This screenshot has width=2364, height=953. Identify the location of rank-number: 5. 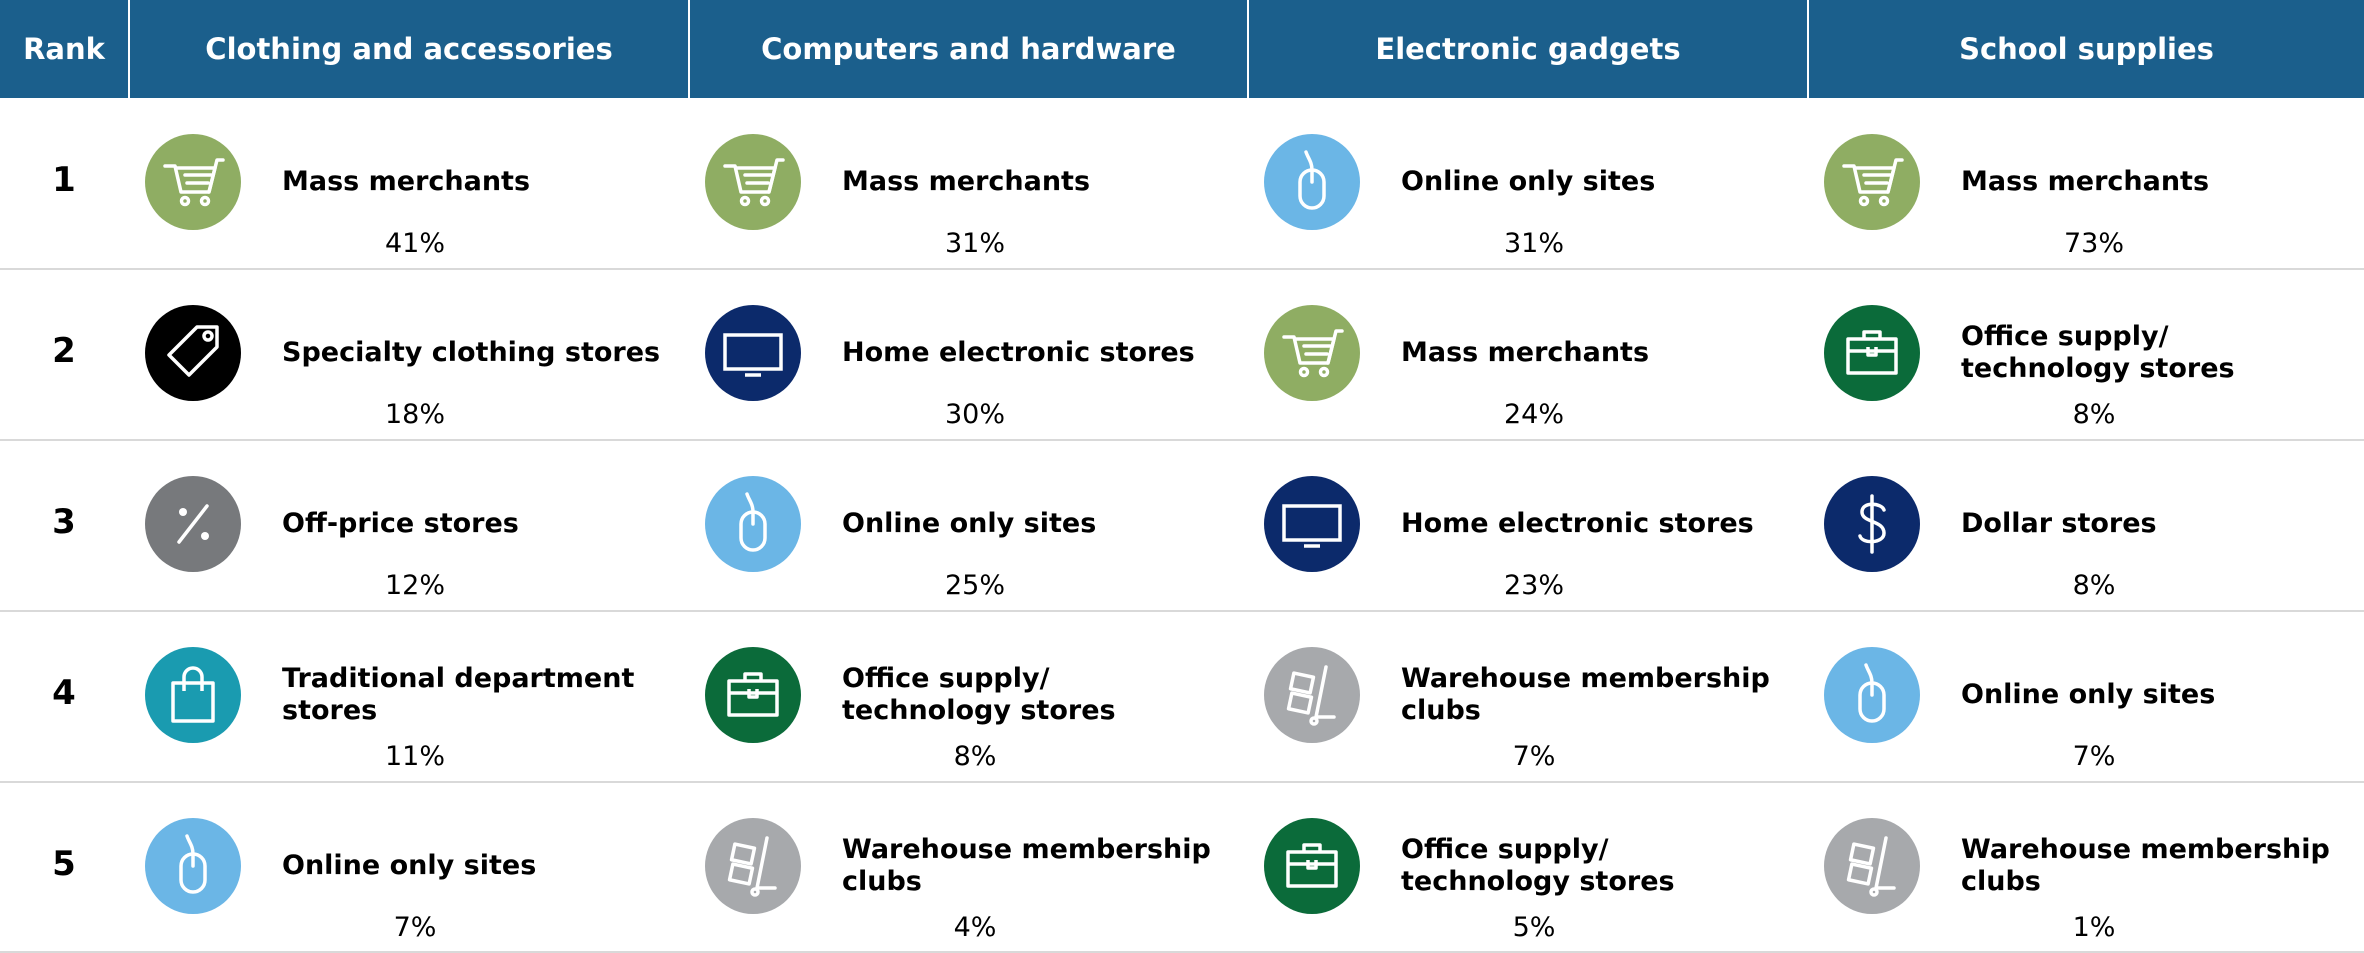
(64, 864).